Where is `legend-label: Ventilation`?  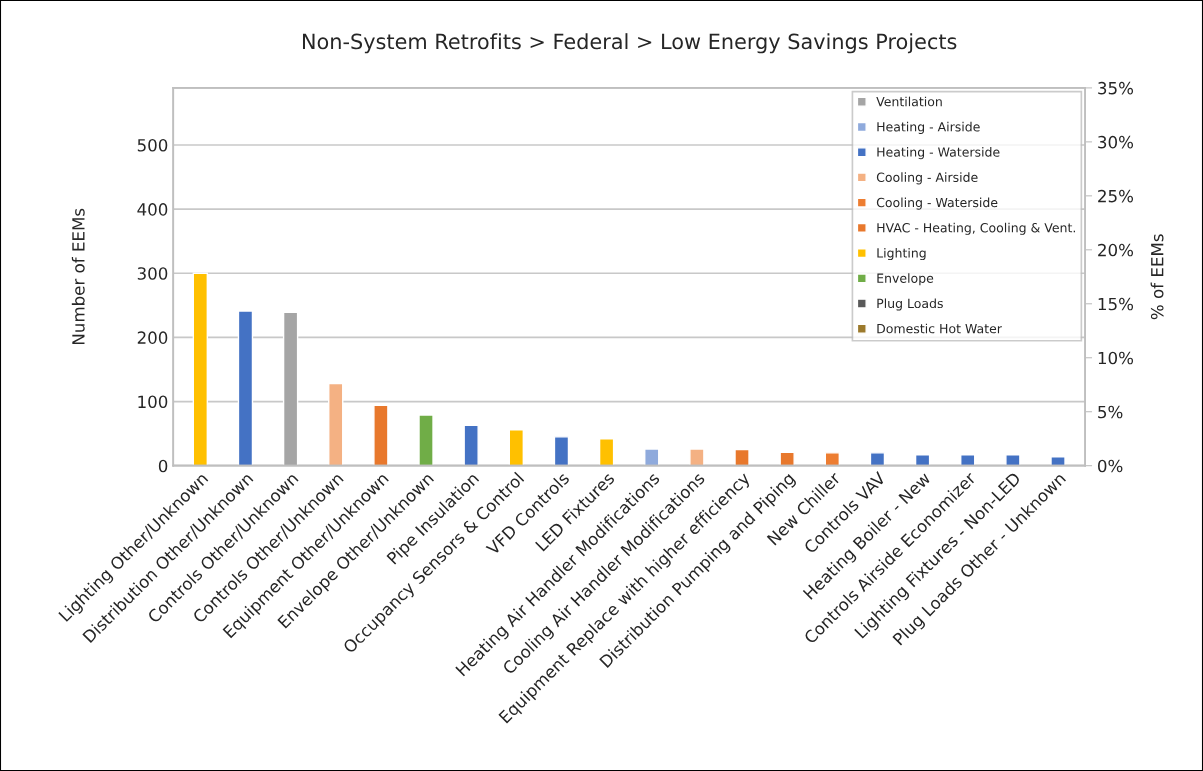
legend-label: Ventilation is located at coordinates (909, 101).